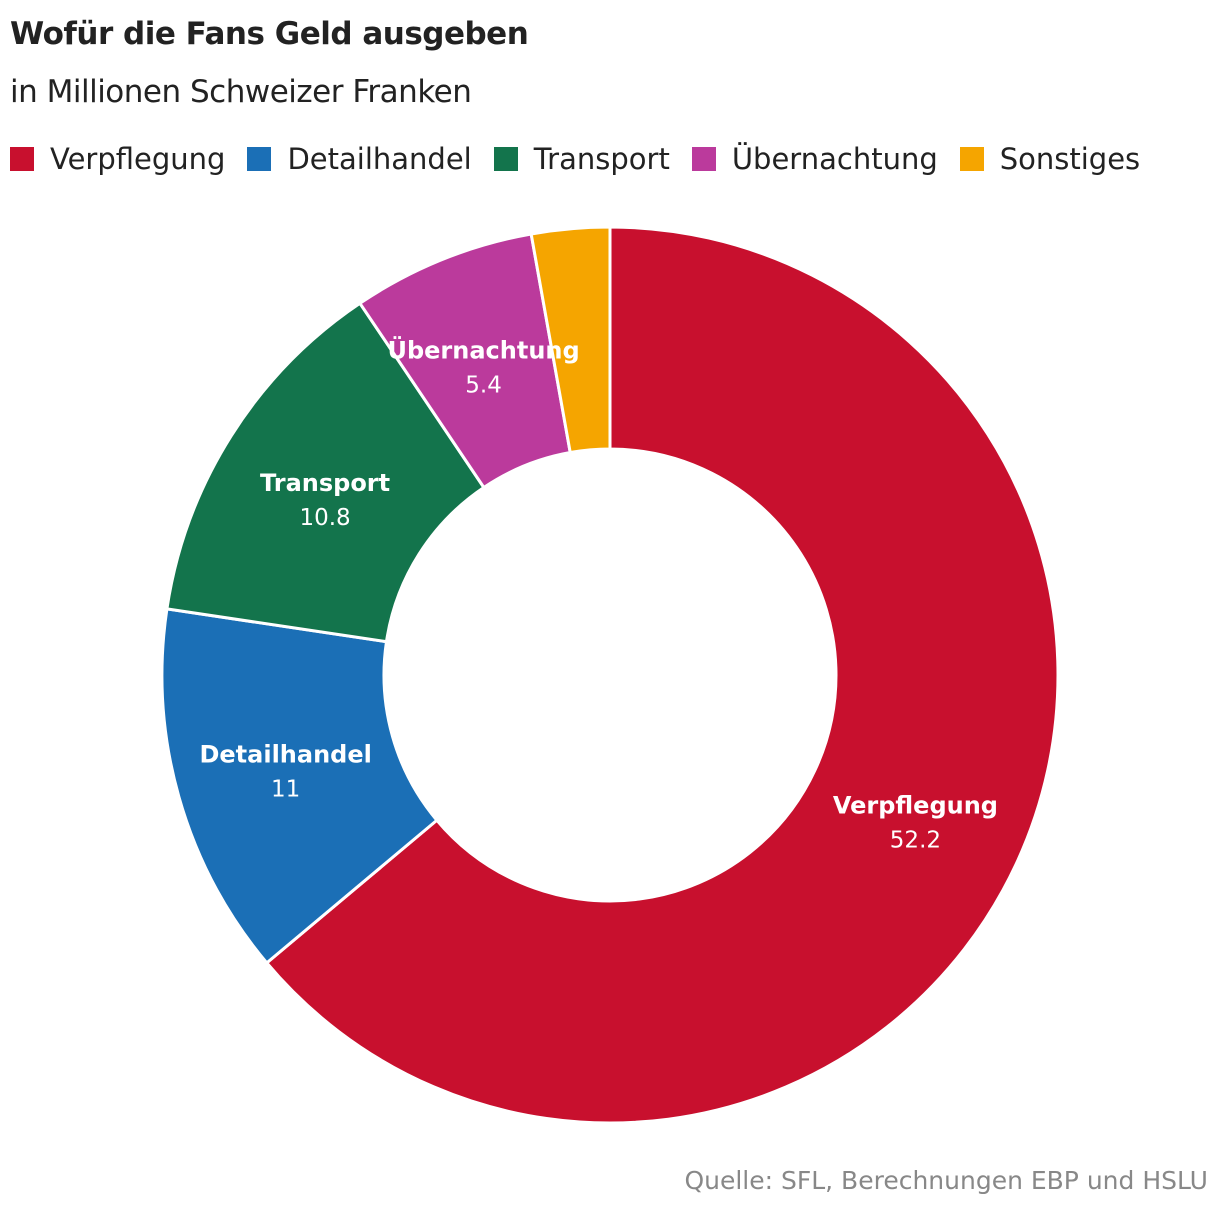 This screenshot has width=1220, height=1216. Describe the element at coordinates (601, 159) in the screenshot. I see `legend-label: Transport` at that location.